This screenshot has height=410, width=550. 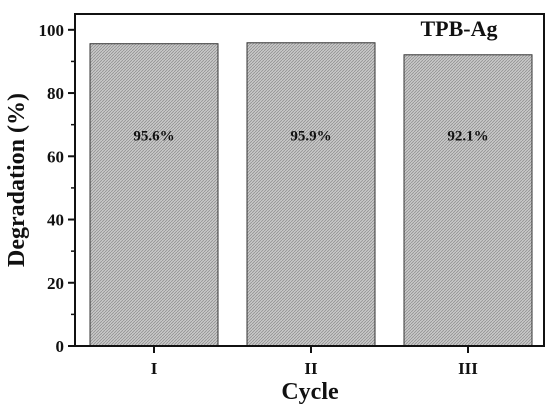 I want to click on y-axis-title: Degradation (%), so click(x=17, y=180).